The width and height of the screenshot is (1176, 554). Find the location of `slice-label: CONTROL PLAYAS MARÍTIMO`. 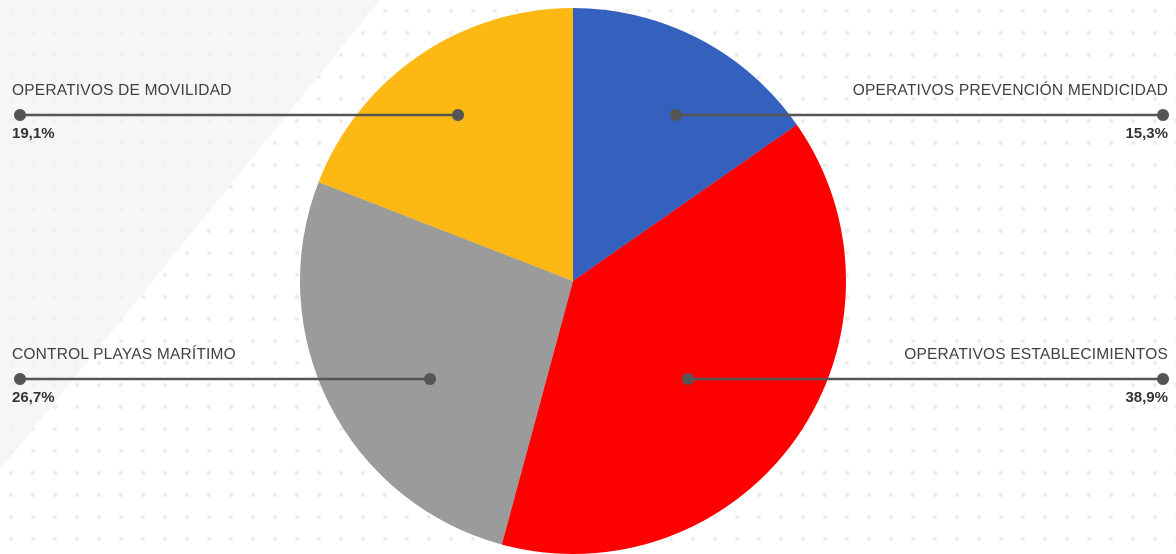

slice-label: CONTROL PLAYAS MARÍTIMO is located at coordinates (124, 354).